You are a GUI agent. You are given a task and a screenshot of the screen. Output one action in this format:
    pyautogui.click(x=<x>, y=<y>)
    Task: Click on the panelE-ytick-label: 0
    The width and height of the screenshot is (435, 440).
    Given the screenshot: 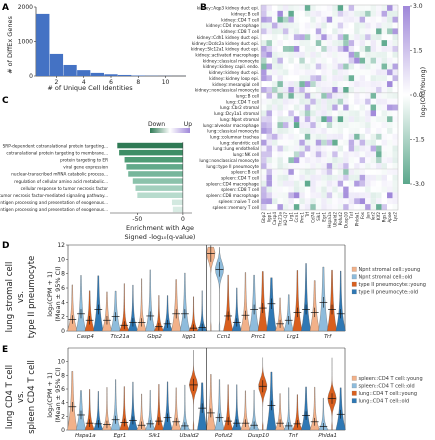 What is the action you would take?
    pyautogui.click(x=63, y=430)
    